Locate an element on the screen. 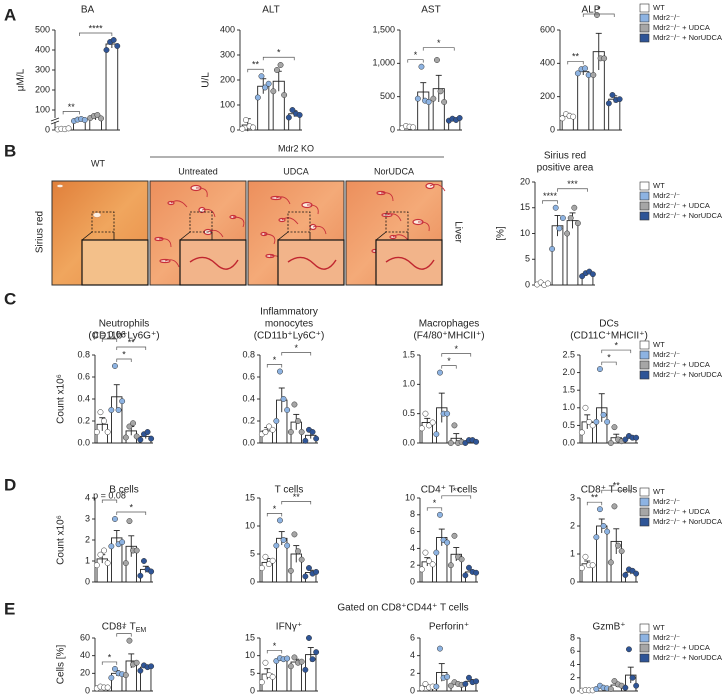 The width and height of the screenshot is (726, 698). y-tick-label: 1.0 is located at coordinates (568, 407).